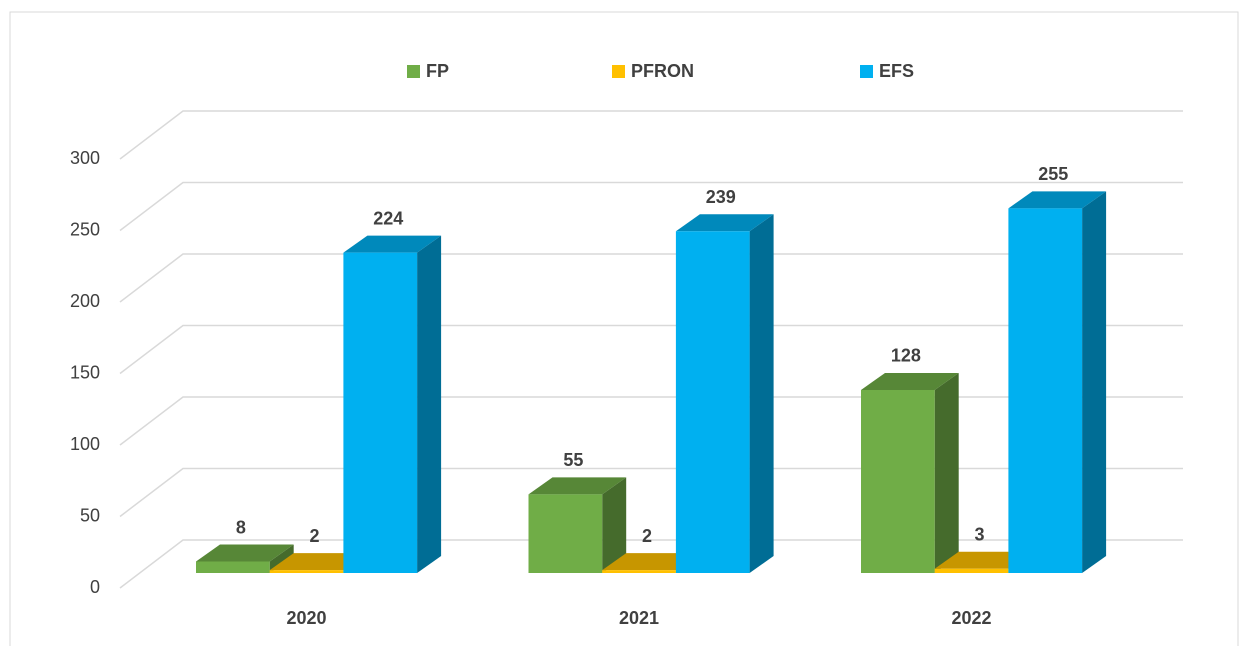  What do you see at coordinates (437, 71) in the screenshot?
I see `legend-label: FP` at bounding box center [437, 71].